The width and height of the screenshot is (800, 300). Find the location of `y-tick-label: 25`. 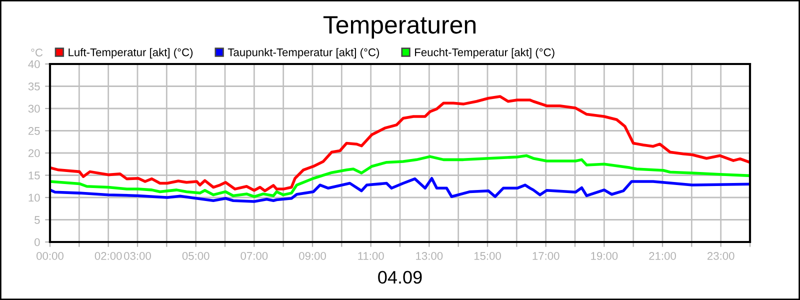

y-tick-label: 25 is located at coordinates (34, 131).